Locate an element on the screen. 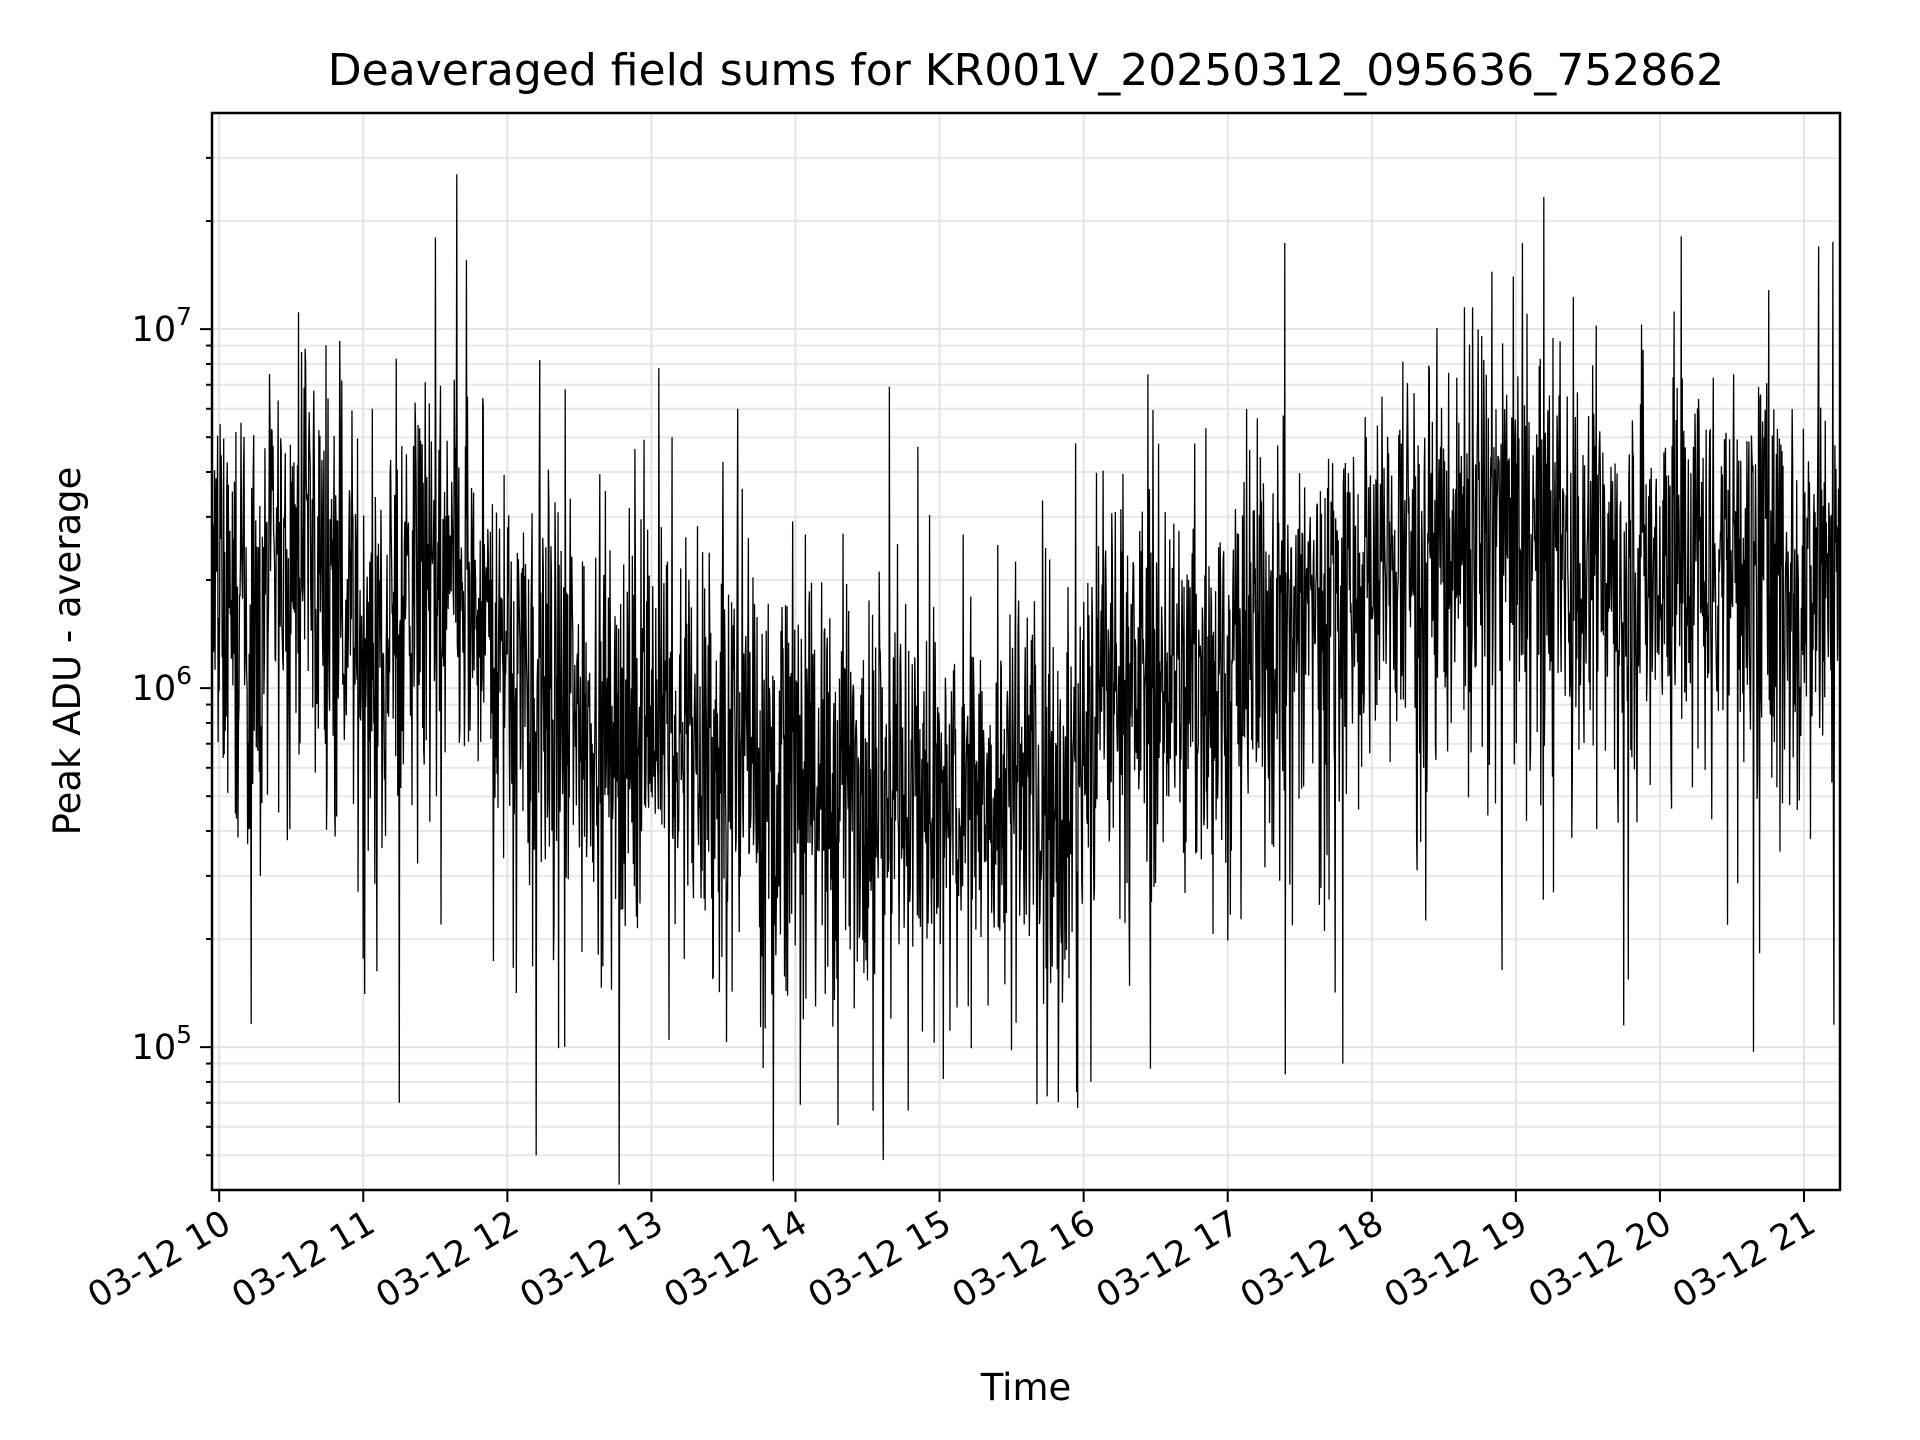 Image resolution: width=1920 pixels, height=1440 pixels. x-tick-label: 03-12 15 is located at coordinates (880, 1259).